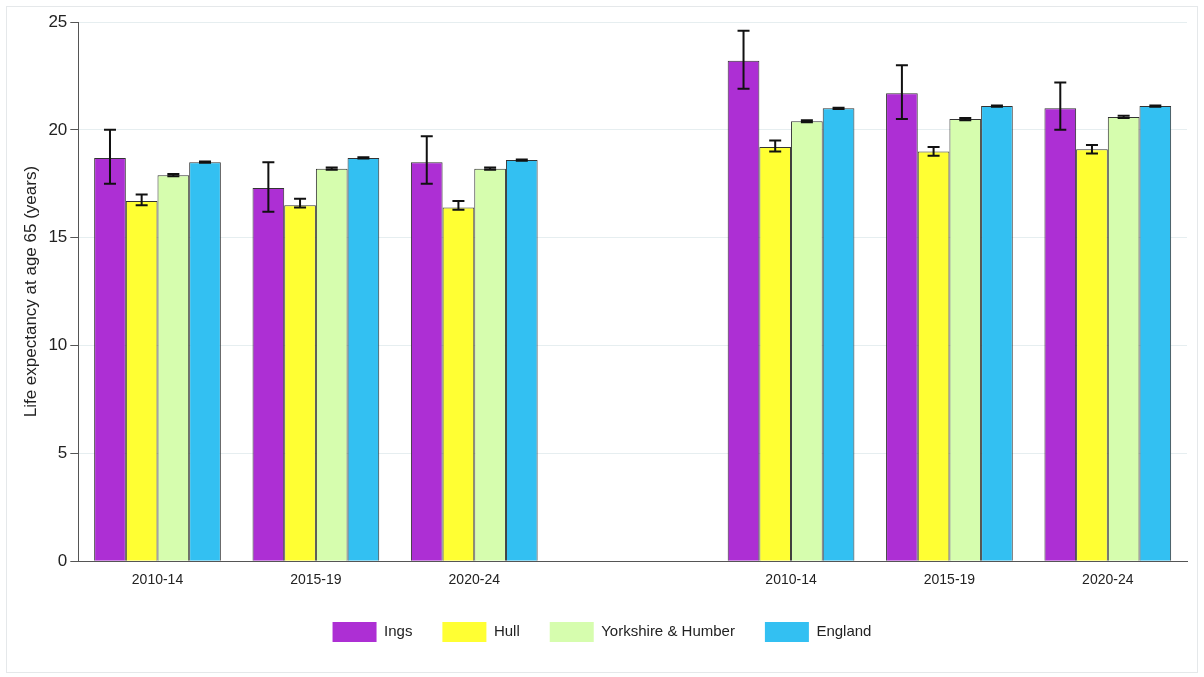  Describe the element at coordinates (62, 560) in the screenshot. I see `y-tick-label: 0` at that location.